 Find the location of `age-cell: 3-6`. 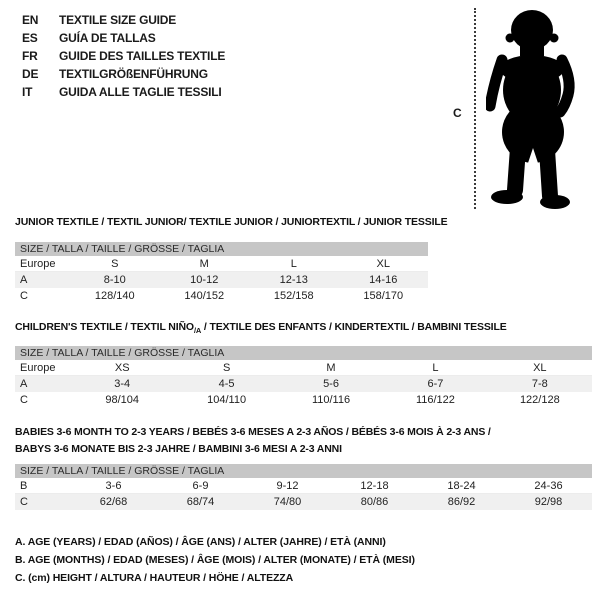

age-cell: 3-6 is located at coordinates (113, 485).